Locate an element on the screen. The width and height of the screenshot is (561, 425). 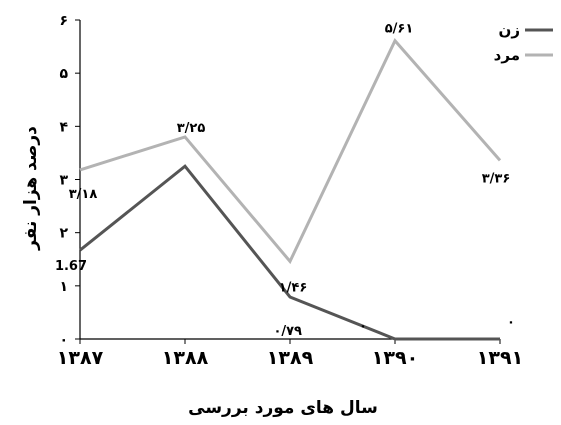
y-tick-label: ۵ is located at coordinates (63, 74).